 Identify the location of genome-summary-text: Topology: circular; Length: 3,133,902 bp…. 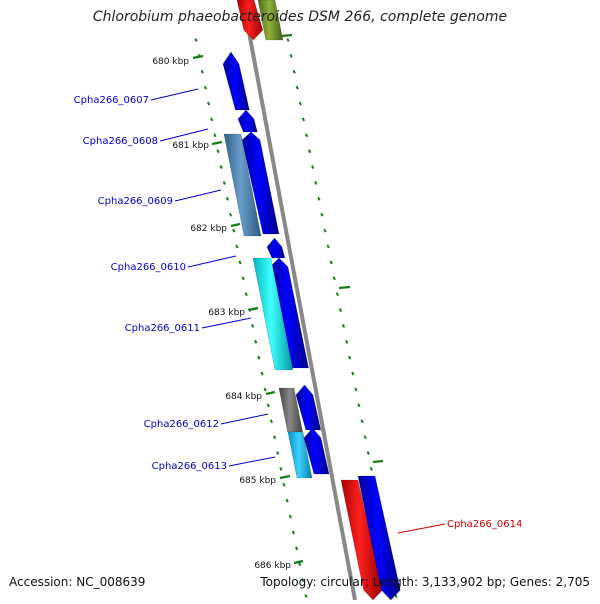
(425, 582).